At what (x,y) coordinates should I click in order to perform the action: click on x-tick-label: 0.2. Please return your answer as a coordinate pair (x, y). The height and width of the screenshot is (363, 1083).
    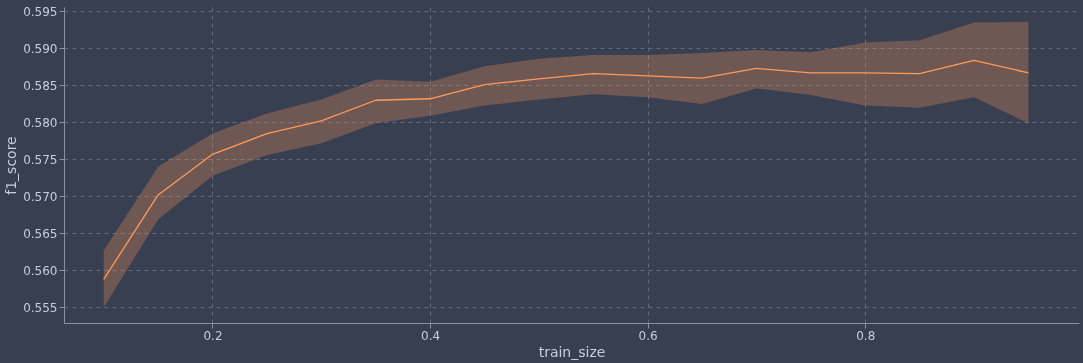
    Looking at the image, I should click on (213, 335).